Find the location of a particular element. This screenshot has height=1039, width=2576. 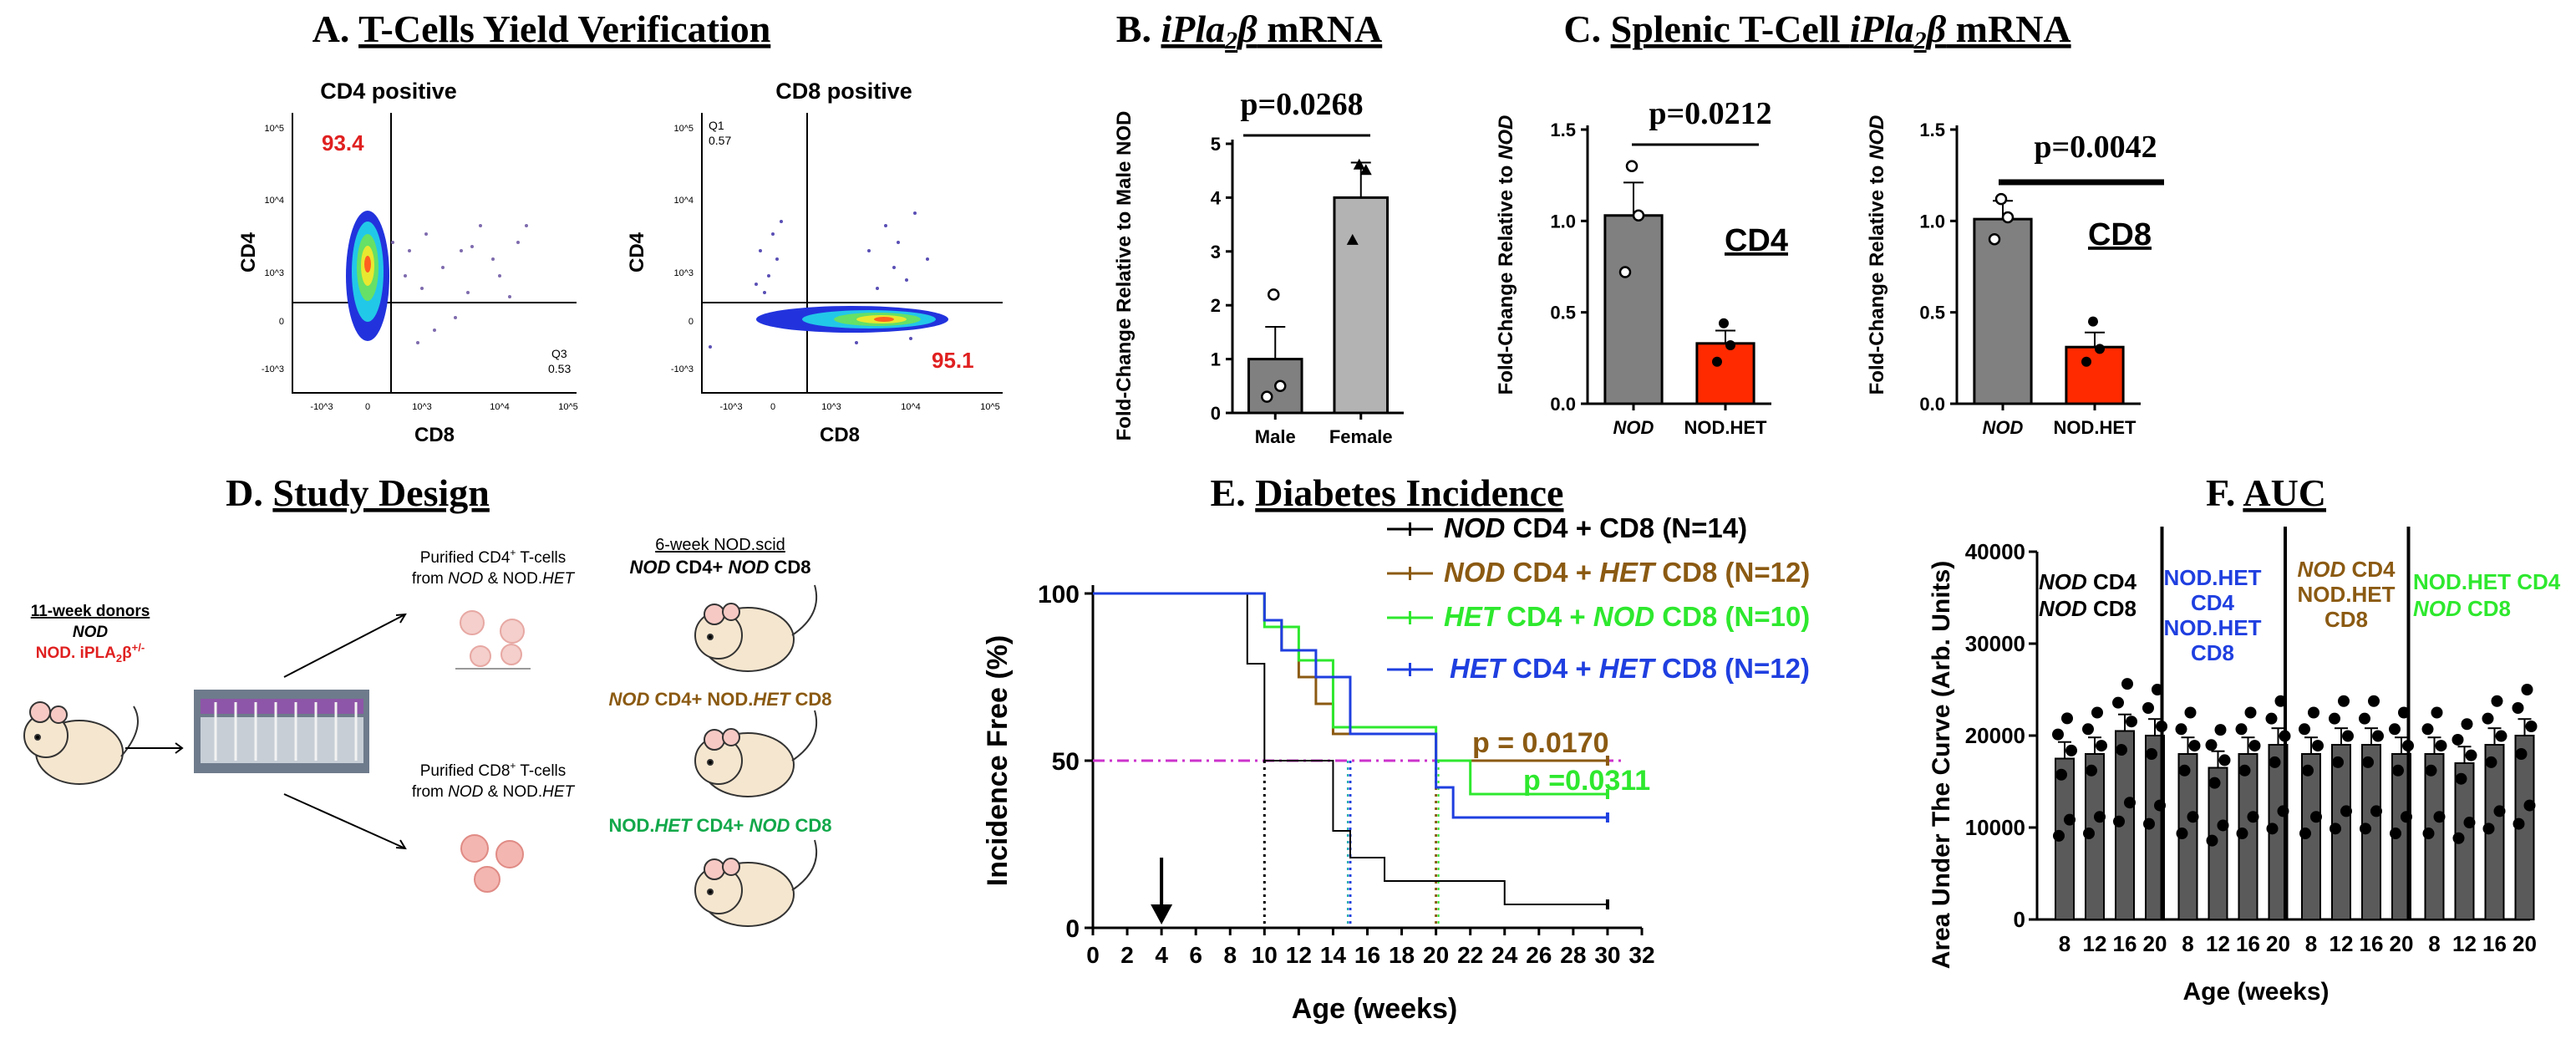

y-tick-label: 3 is located at coordinates (1216, 252).